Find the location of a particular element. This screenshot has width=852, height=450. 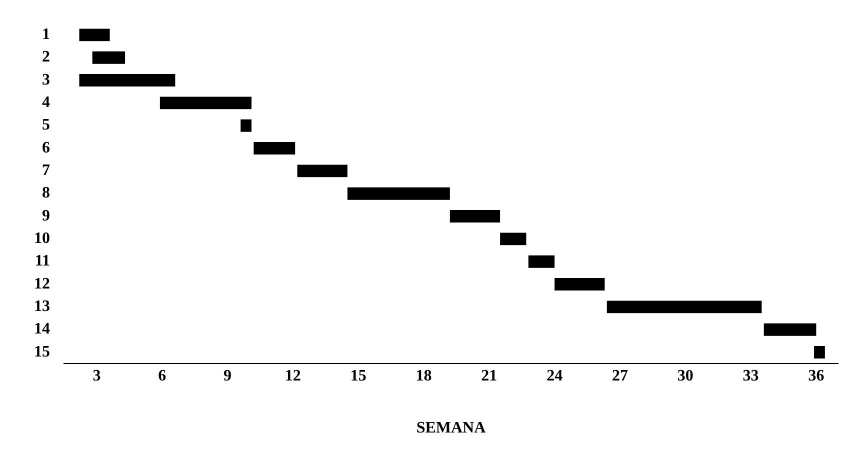

y-tick-label: 12 is located at coordinates (42, 283).